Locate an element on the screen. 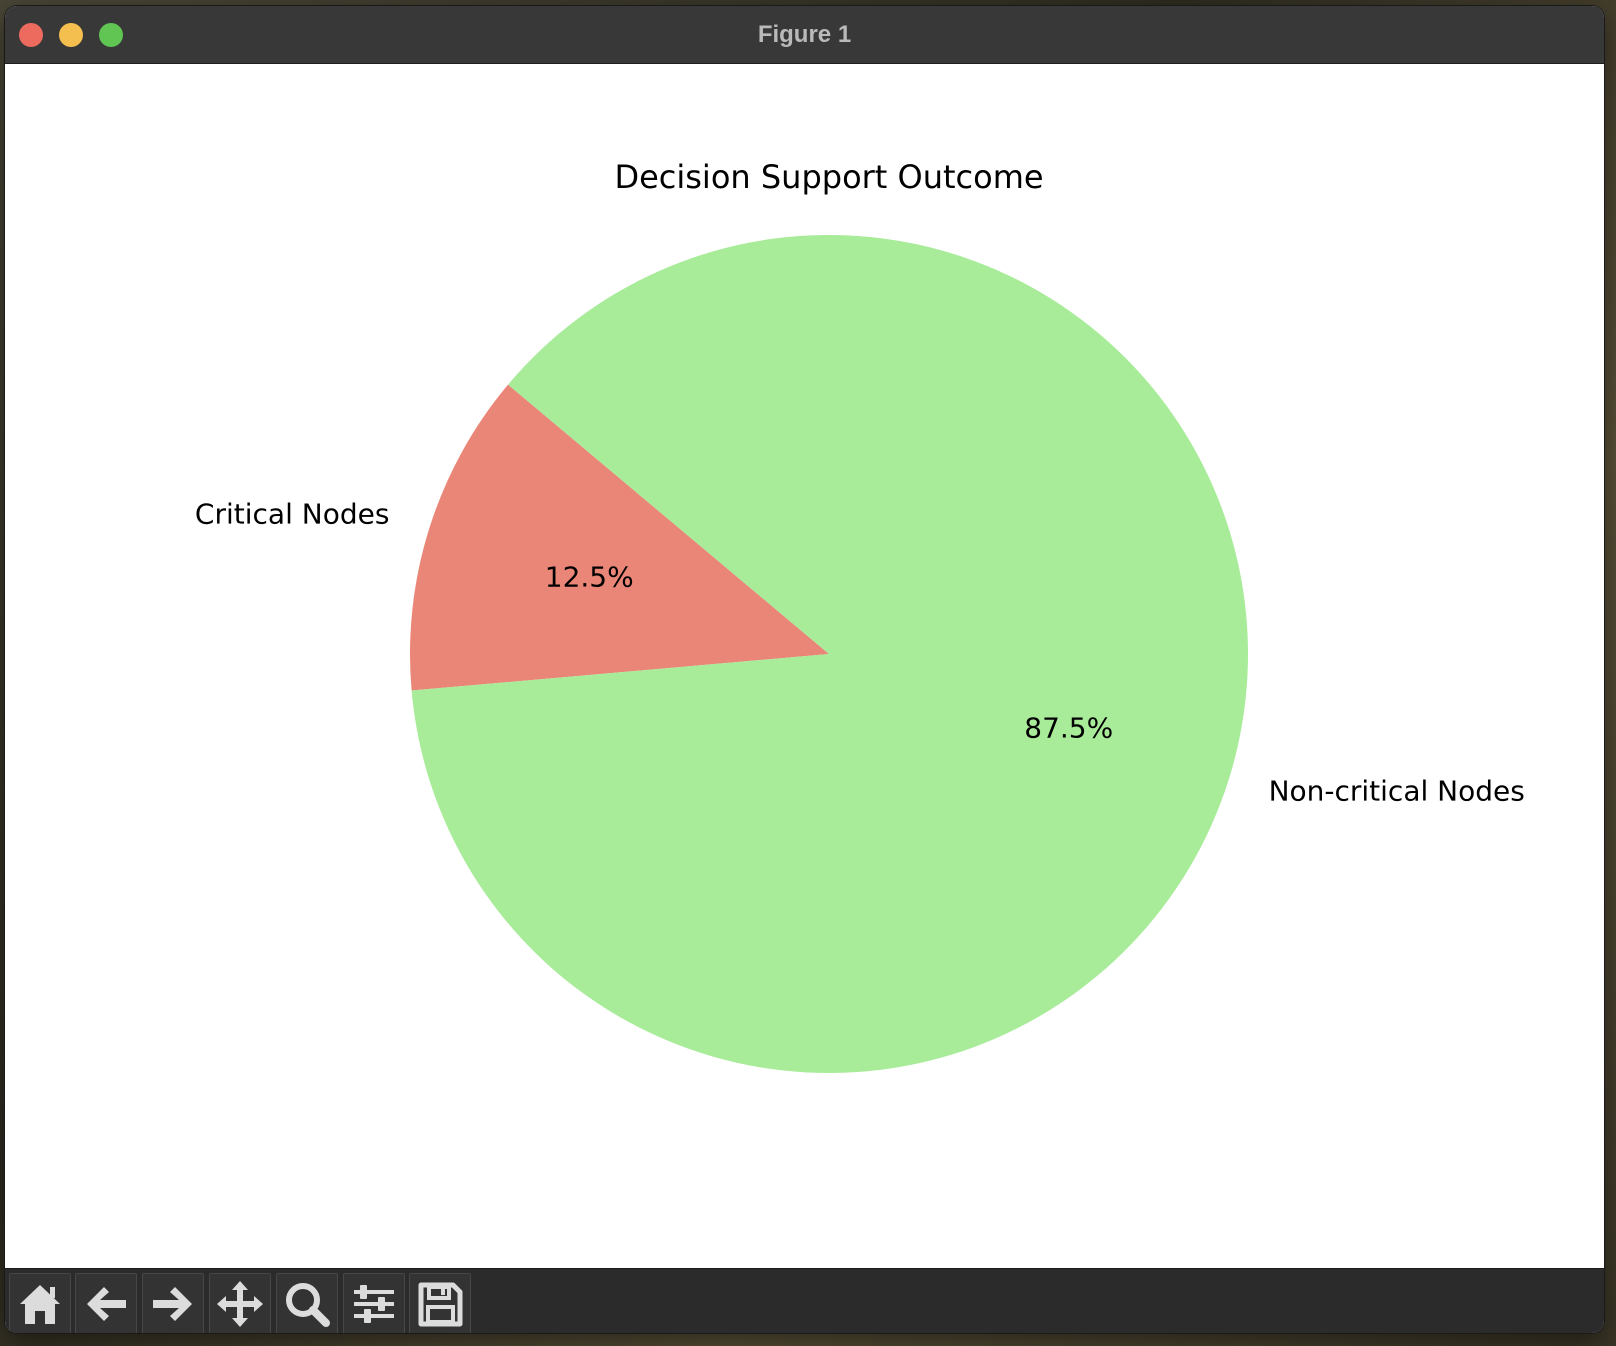 The image size is (1616, 1346). move-icon is located at coordinates (240, 1304).